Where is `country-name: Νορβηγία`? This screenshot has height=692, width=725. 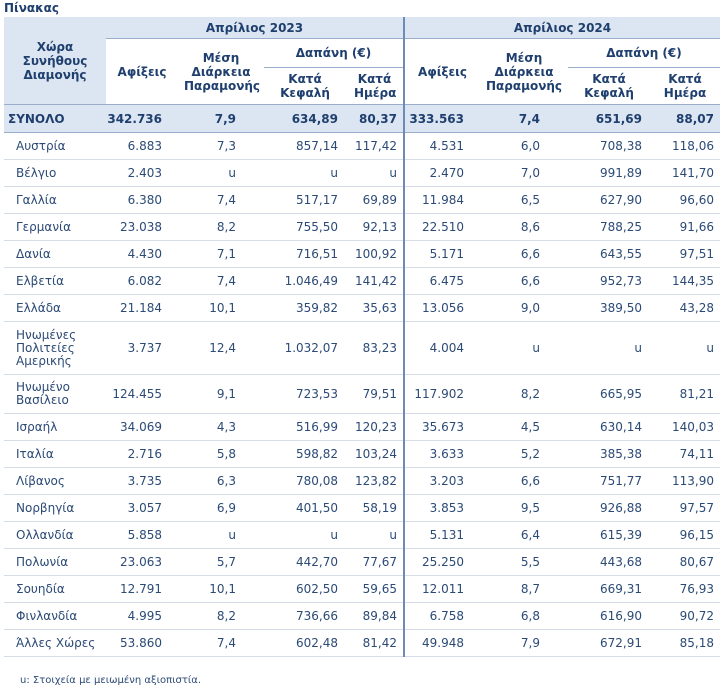
country-name: Νορβηγία is located at coordinates (55, 508).